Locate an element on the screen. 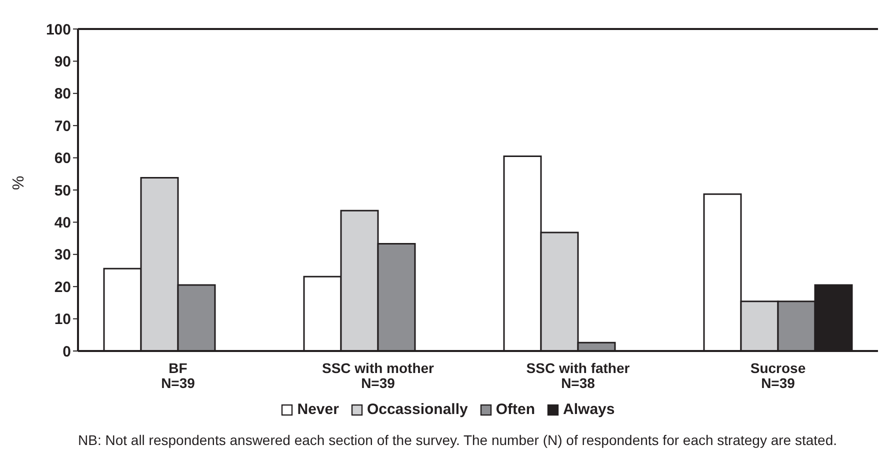 The height and width of the screenshot is (476, 879). y-tick-label: 80 is located at coordinates (62, 94).